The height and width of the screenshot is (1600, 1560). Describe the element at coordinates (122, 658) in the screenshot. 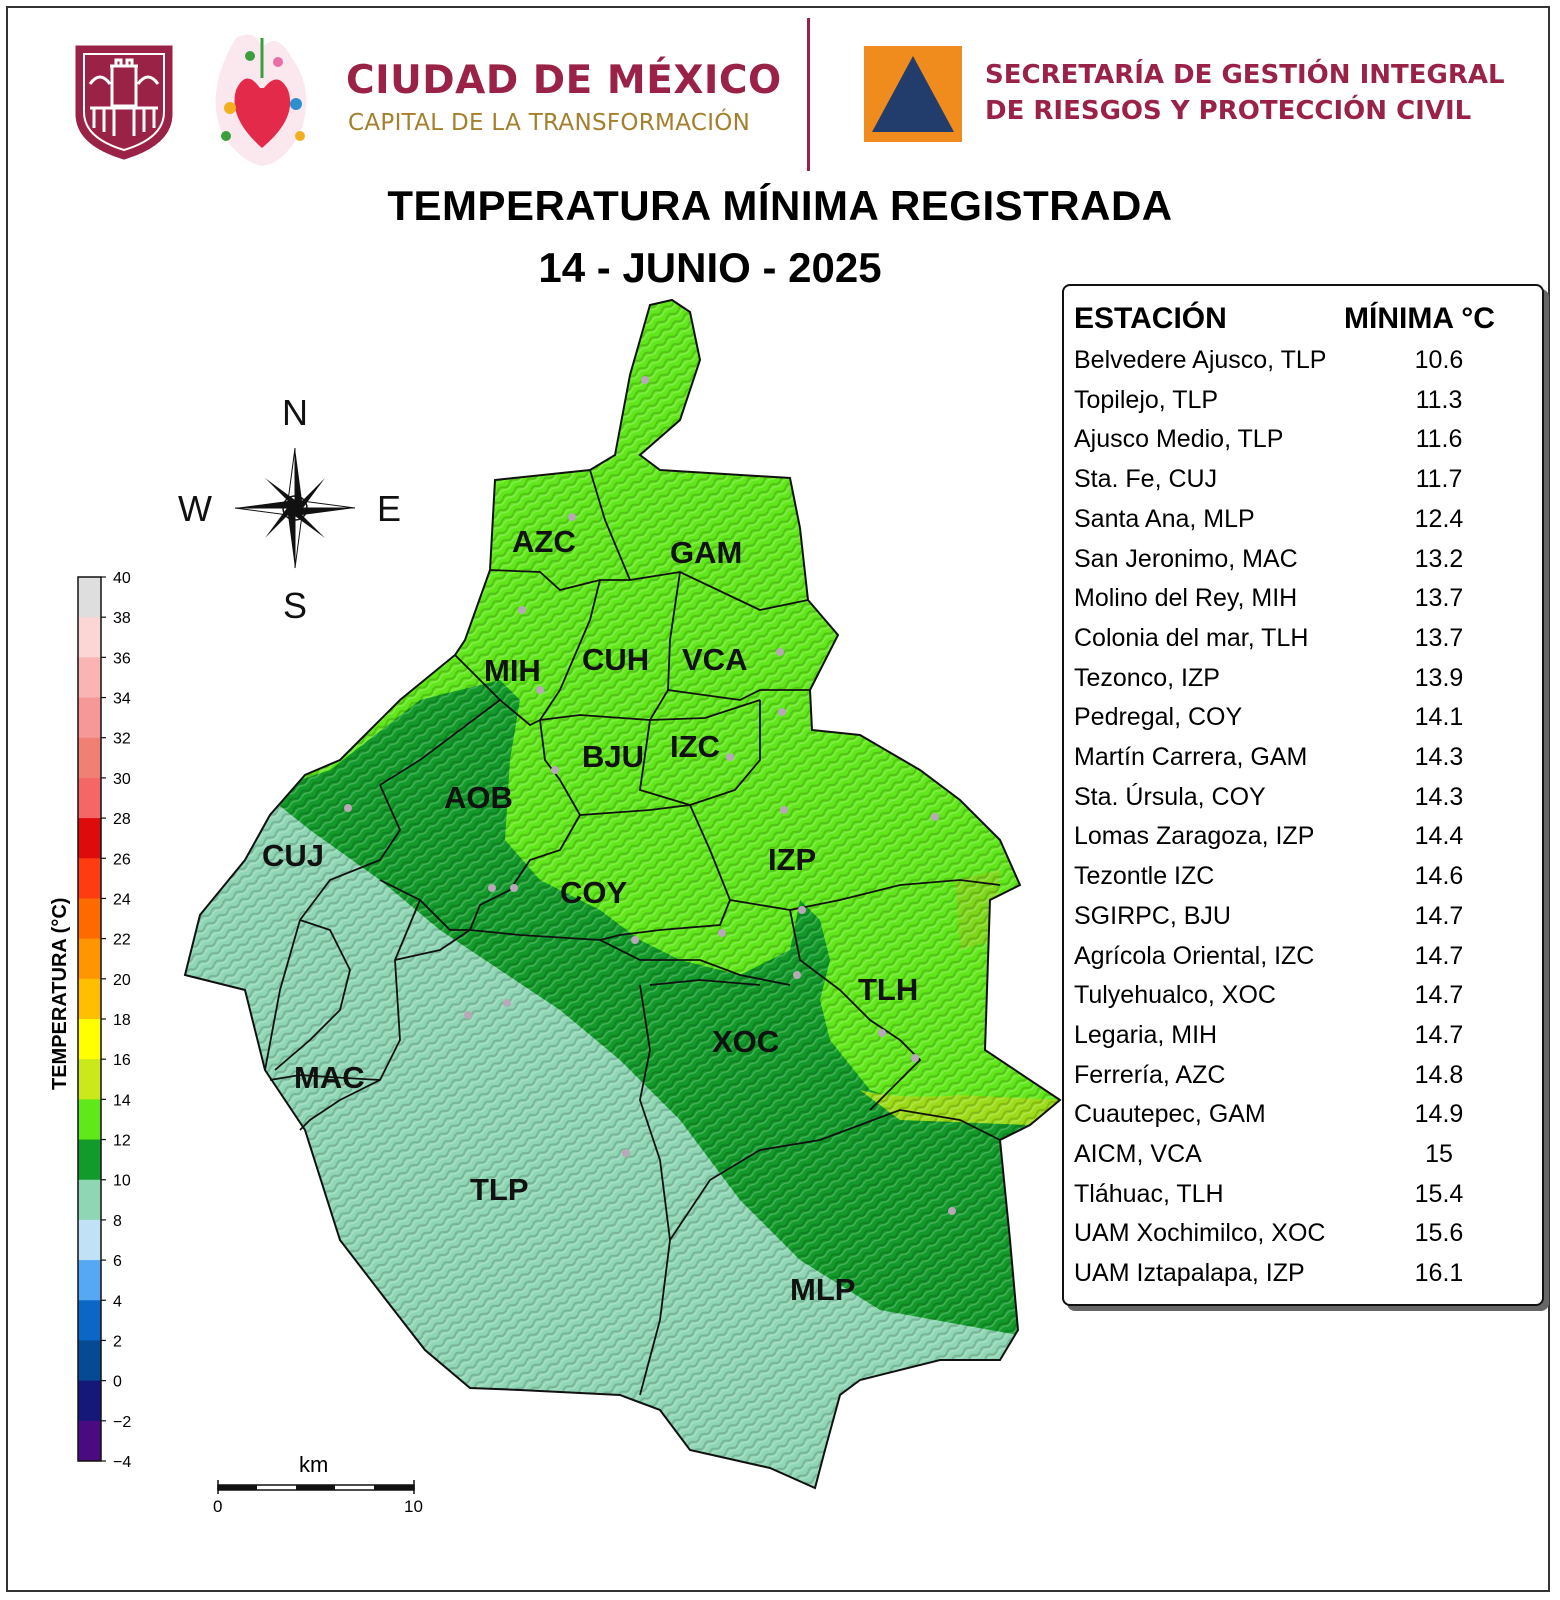

I see `colorbar-tick-label: 36` at that location.